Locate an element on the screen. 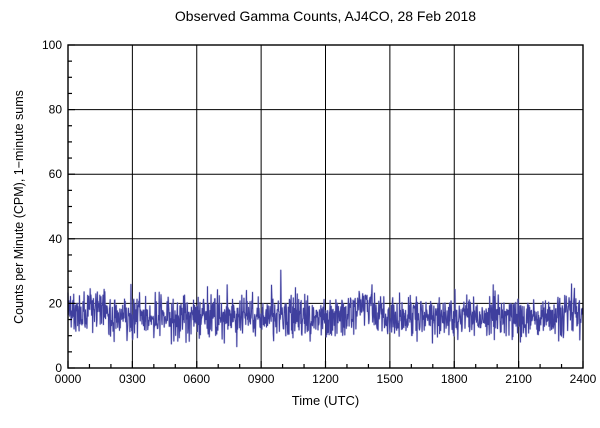  x-tick-label: 1800 is located at coordinates (454, 379).